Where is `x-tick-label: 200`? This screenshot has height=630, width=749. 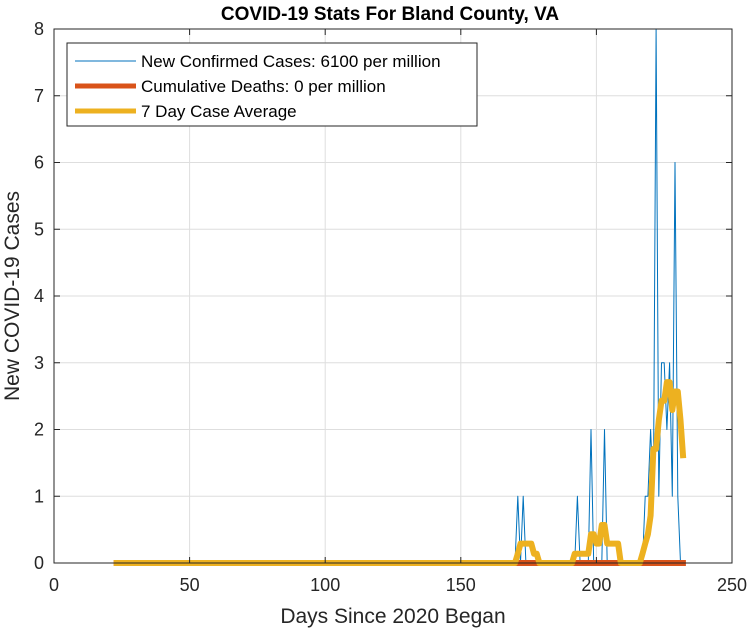 x-tick-label: 200 is located at coordinates (596, 585).